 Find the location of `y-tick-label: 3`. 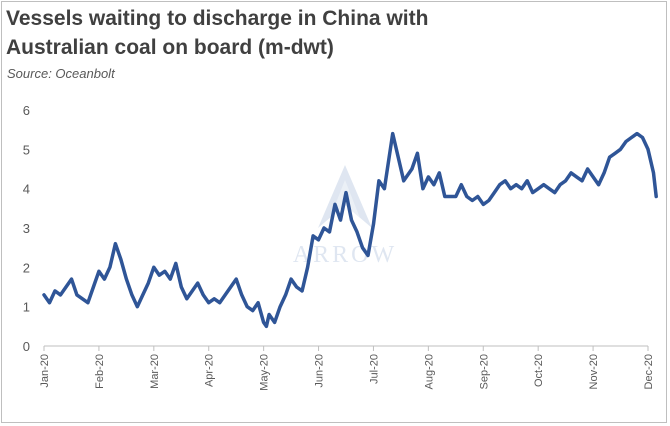

y-tick-label: 3 is located at coordinates (26, 228).